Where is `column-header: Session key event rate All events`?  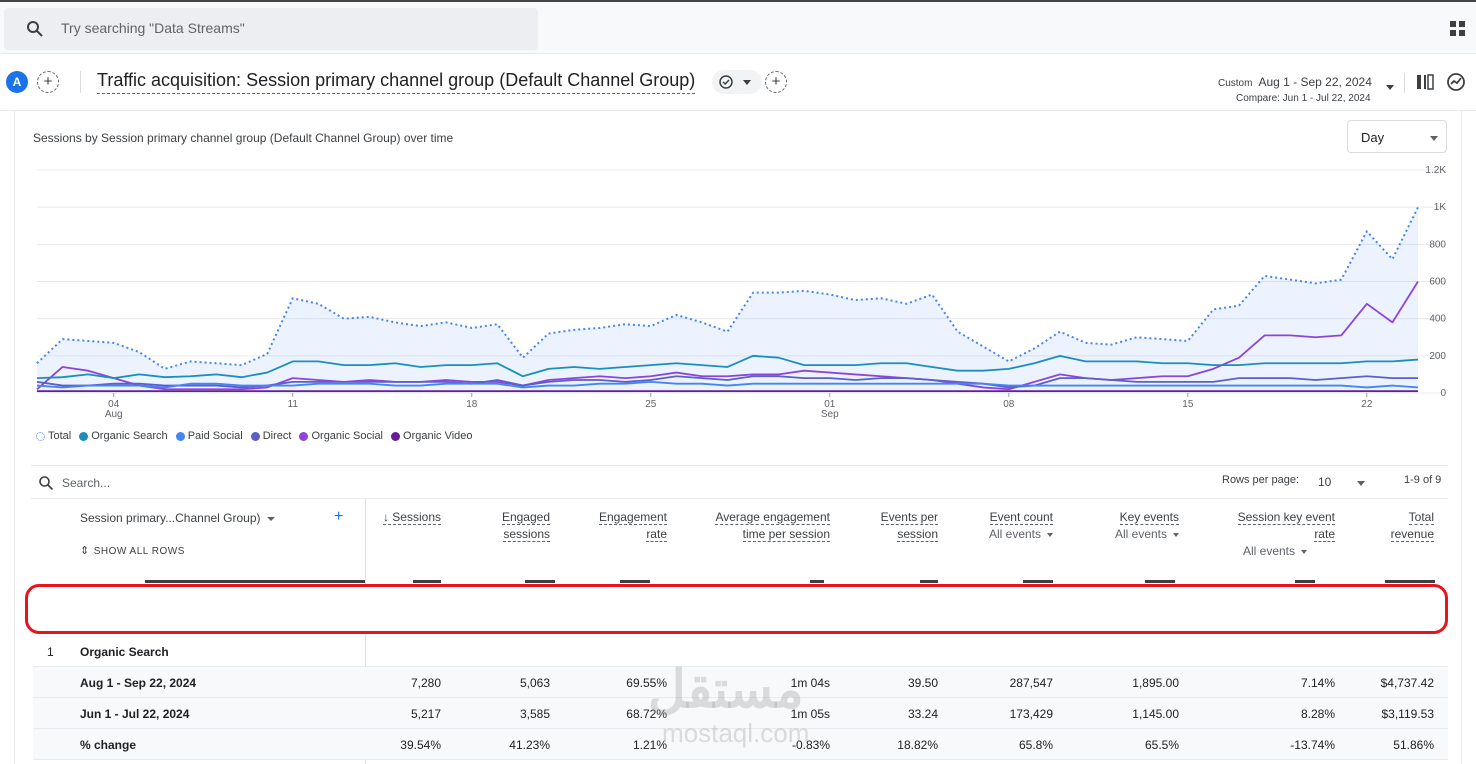
column-header: Session key event rate All events is located at coordinates (1275, 534).